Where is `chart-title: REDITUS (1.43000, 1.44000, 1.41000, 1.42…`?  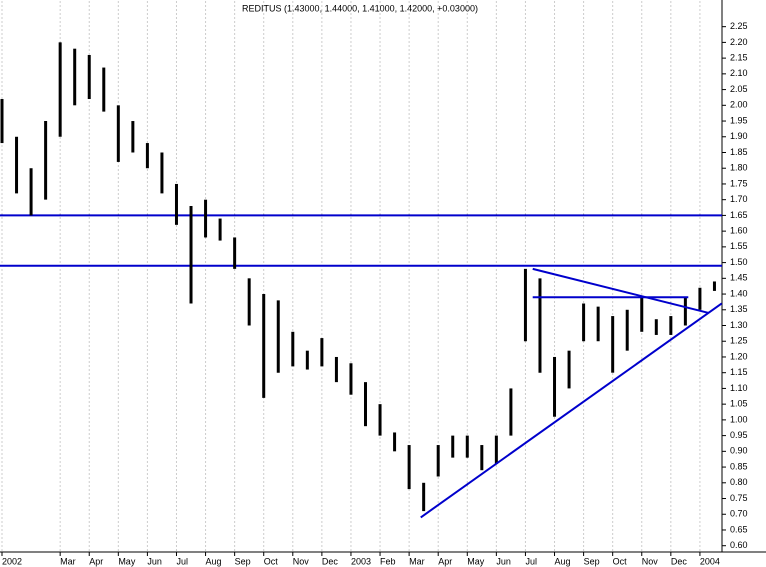 chart-title: REDITUS (1.43000, 1.44000, 1.41000, 1.42… is located at coordinates (360, 8).